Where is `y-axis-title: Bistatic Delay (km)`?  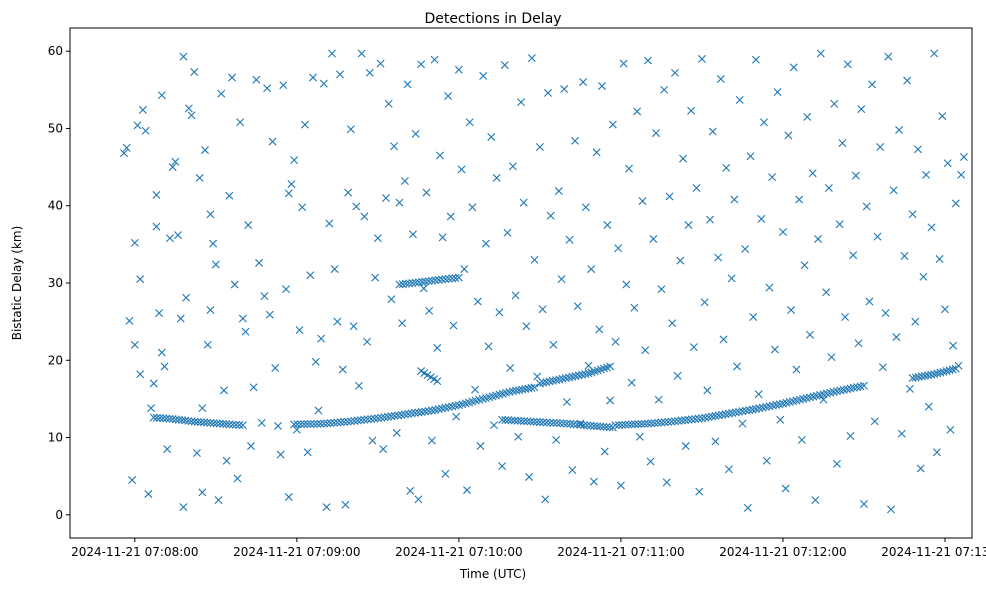 y-axis-title: Bistatic Delay (km) is located at coordinates (17, 283).